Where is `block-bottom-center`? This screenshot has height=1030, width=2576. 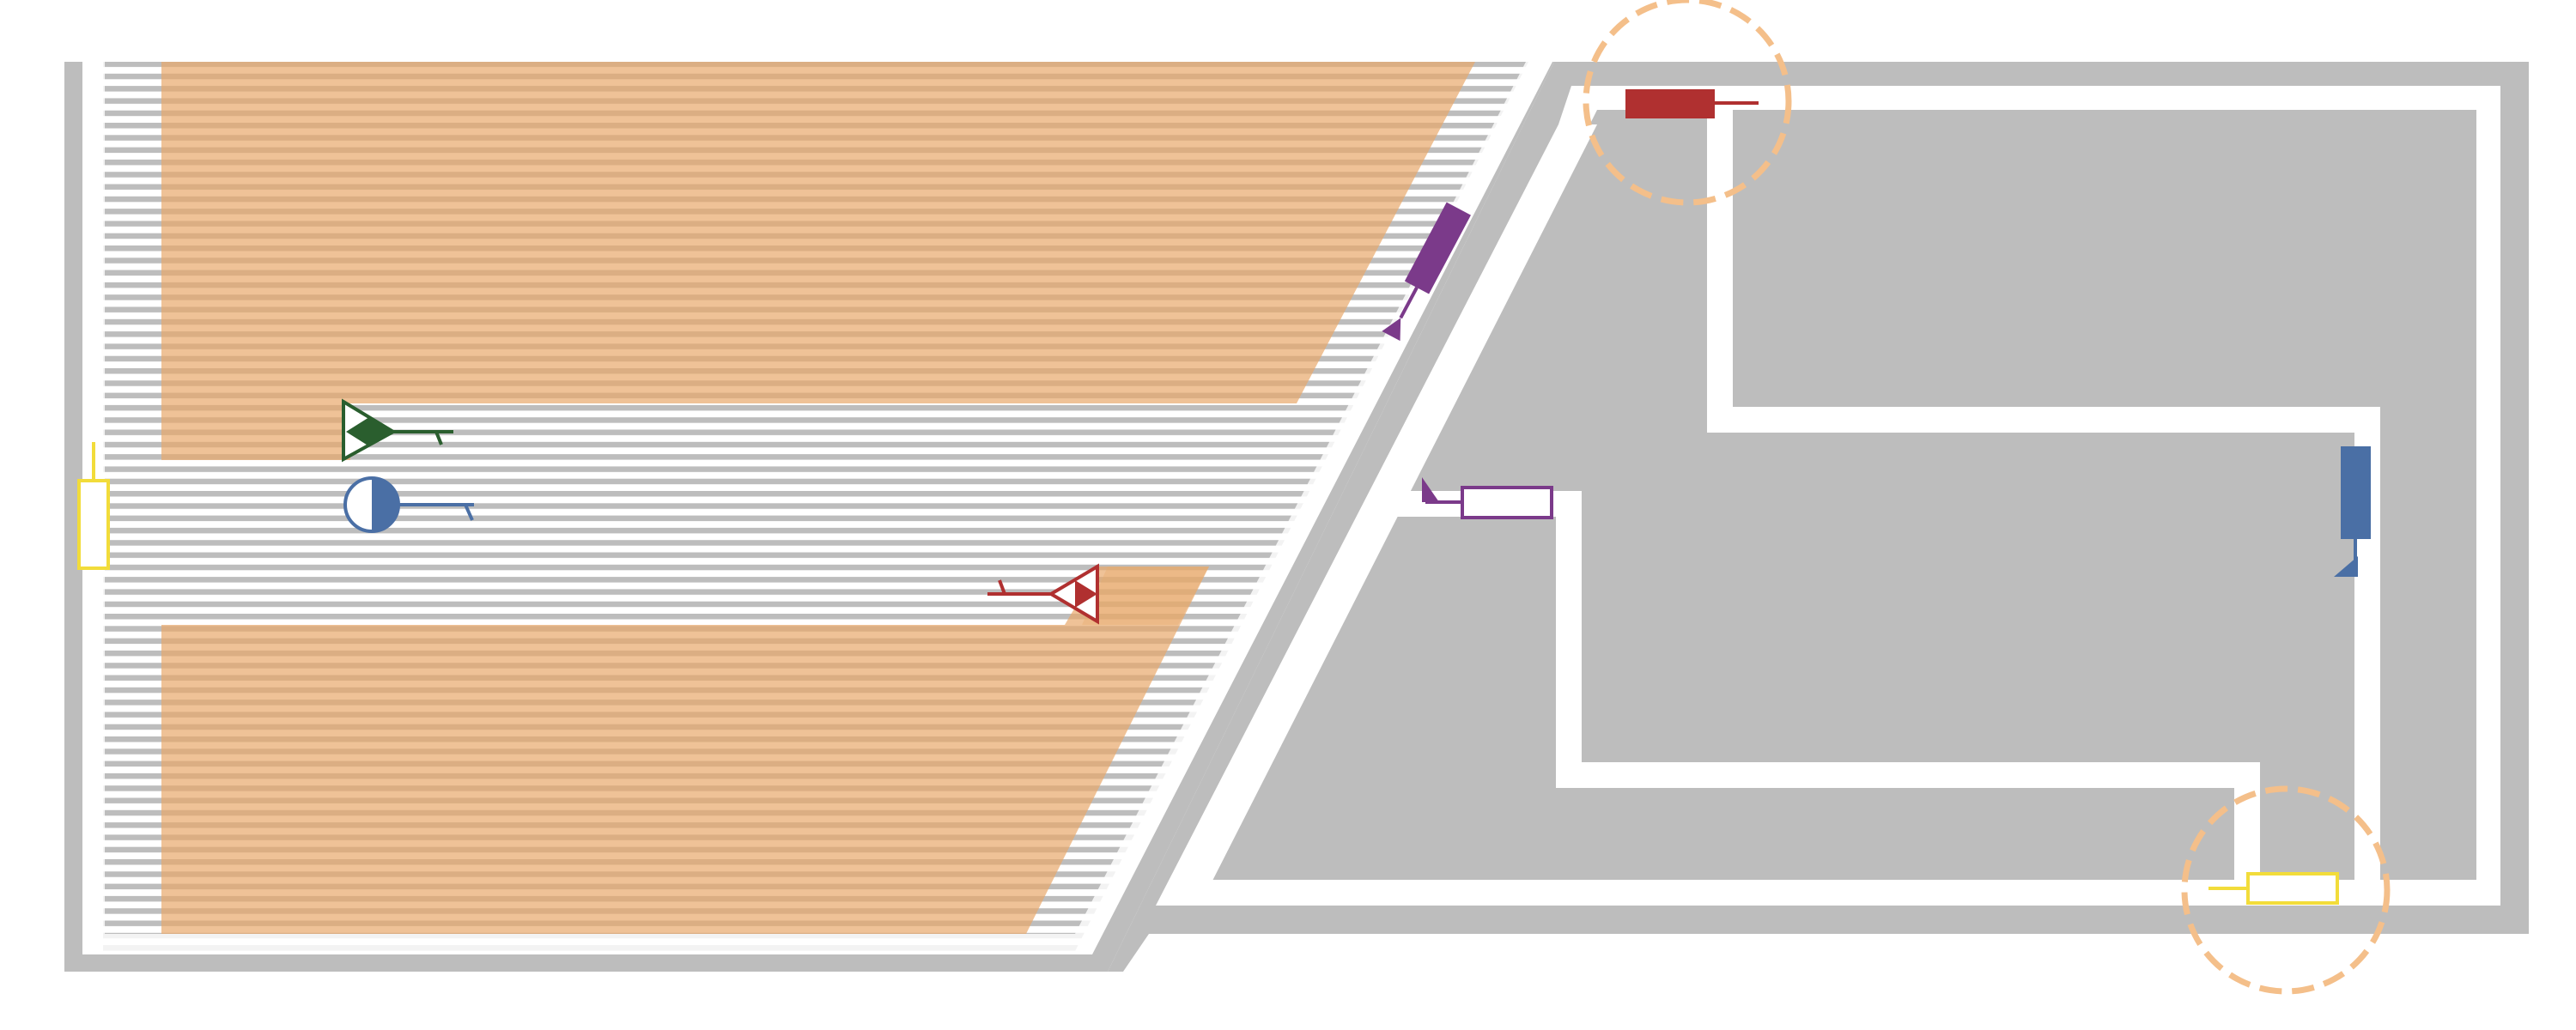
block-bottom-center is located at coordinates (1908, 832).